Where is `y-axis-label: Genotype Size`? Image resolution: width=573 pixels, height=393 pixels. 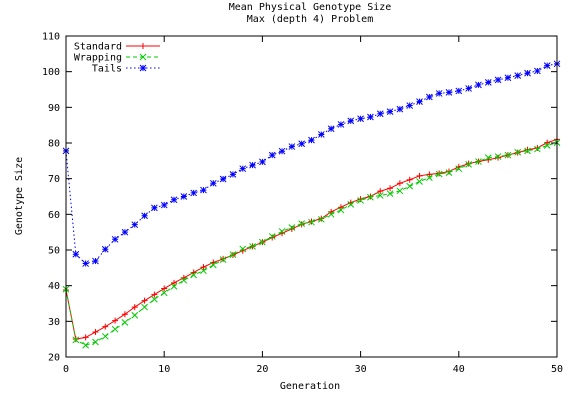
y-axis-label: Genotype Size is located at coordinates (19, 196).